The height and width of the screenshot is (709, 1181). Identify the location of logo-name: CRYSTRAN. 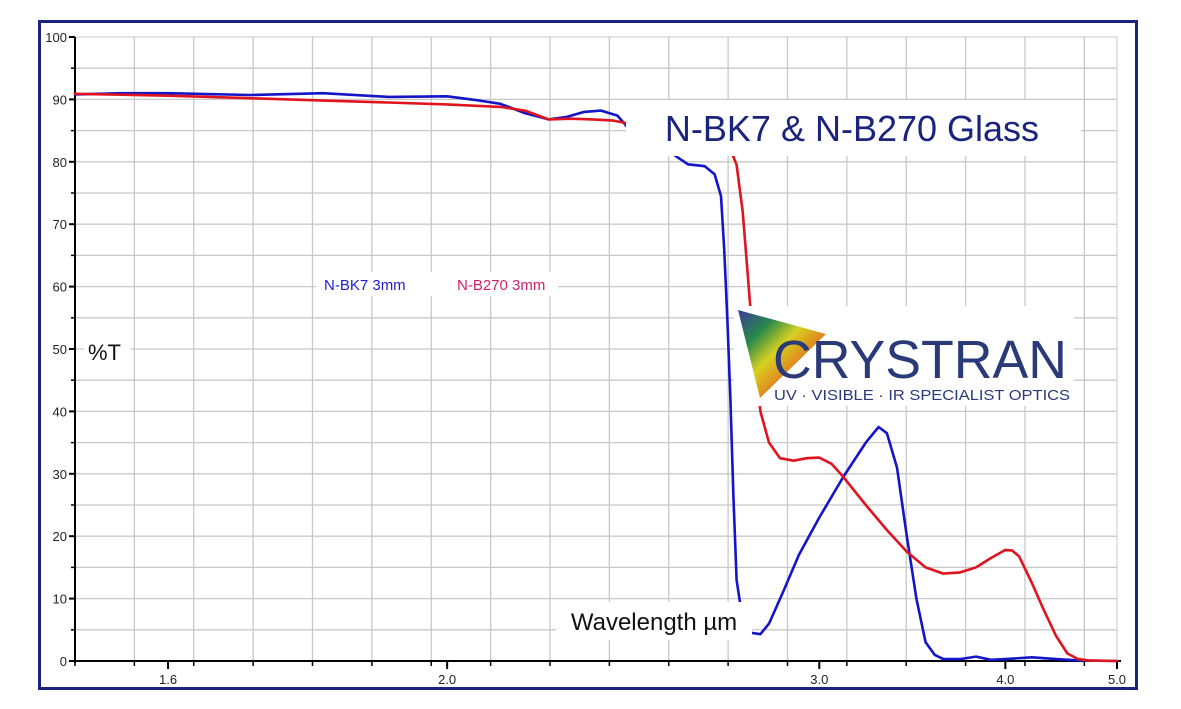
(920, 360).